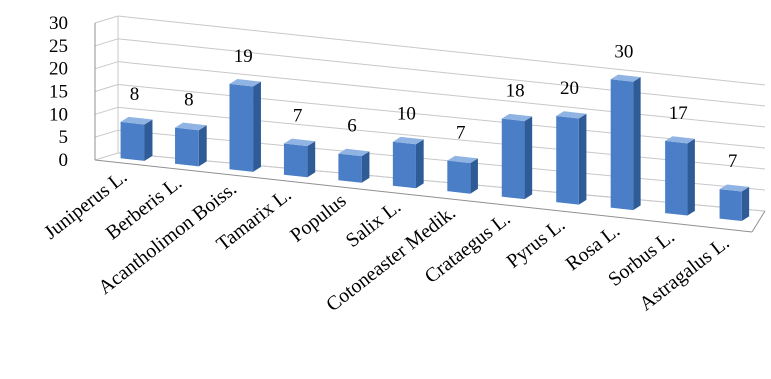 The width and height of the screenshot is (771, 379). Describe the element at coordinates (515, 91) in the screenshot. I see `data-label: 18` at that location.